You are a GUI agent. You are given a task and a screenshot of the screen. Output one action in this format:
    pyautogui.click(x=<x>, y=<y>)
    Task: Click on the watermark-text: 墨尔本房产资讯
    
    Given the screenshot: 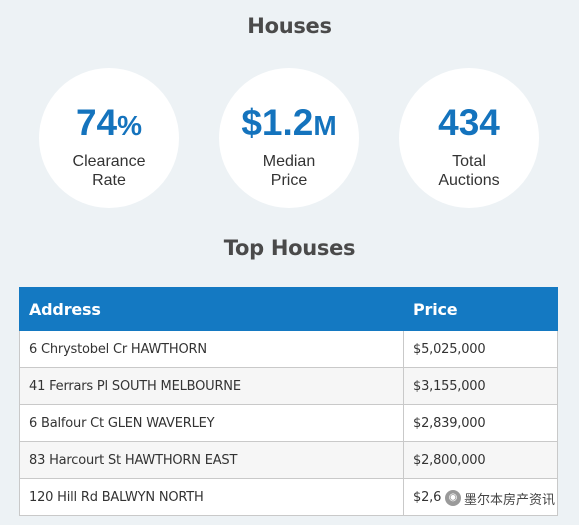 What is the action you would take?
    pyautogui.click(x=510, y=499)
    